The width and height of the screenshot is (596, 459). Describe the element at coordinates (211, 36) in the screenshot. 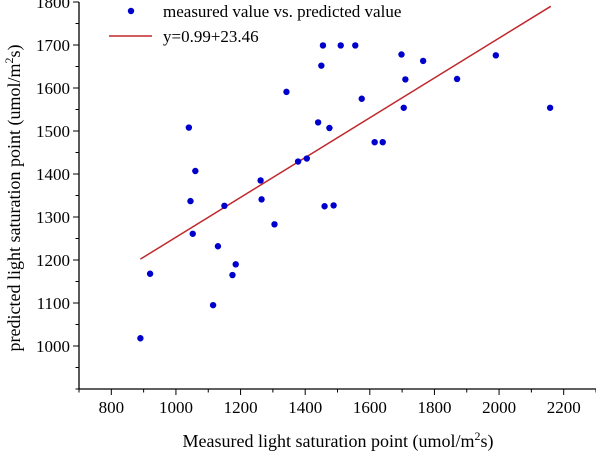

I see `legend-label-fit-line: y=0.99+23.46` at that location.